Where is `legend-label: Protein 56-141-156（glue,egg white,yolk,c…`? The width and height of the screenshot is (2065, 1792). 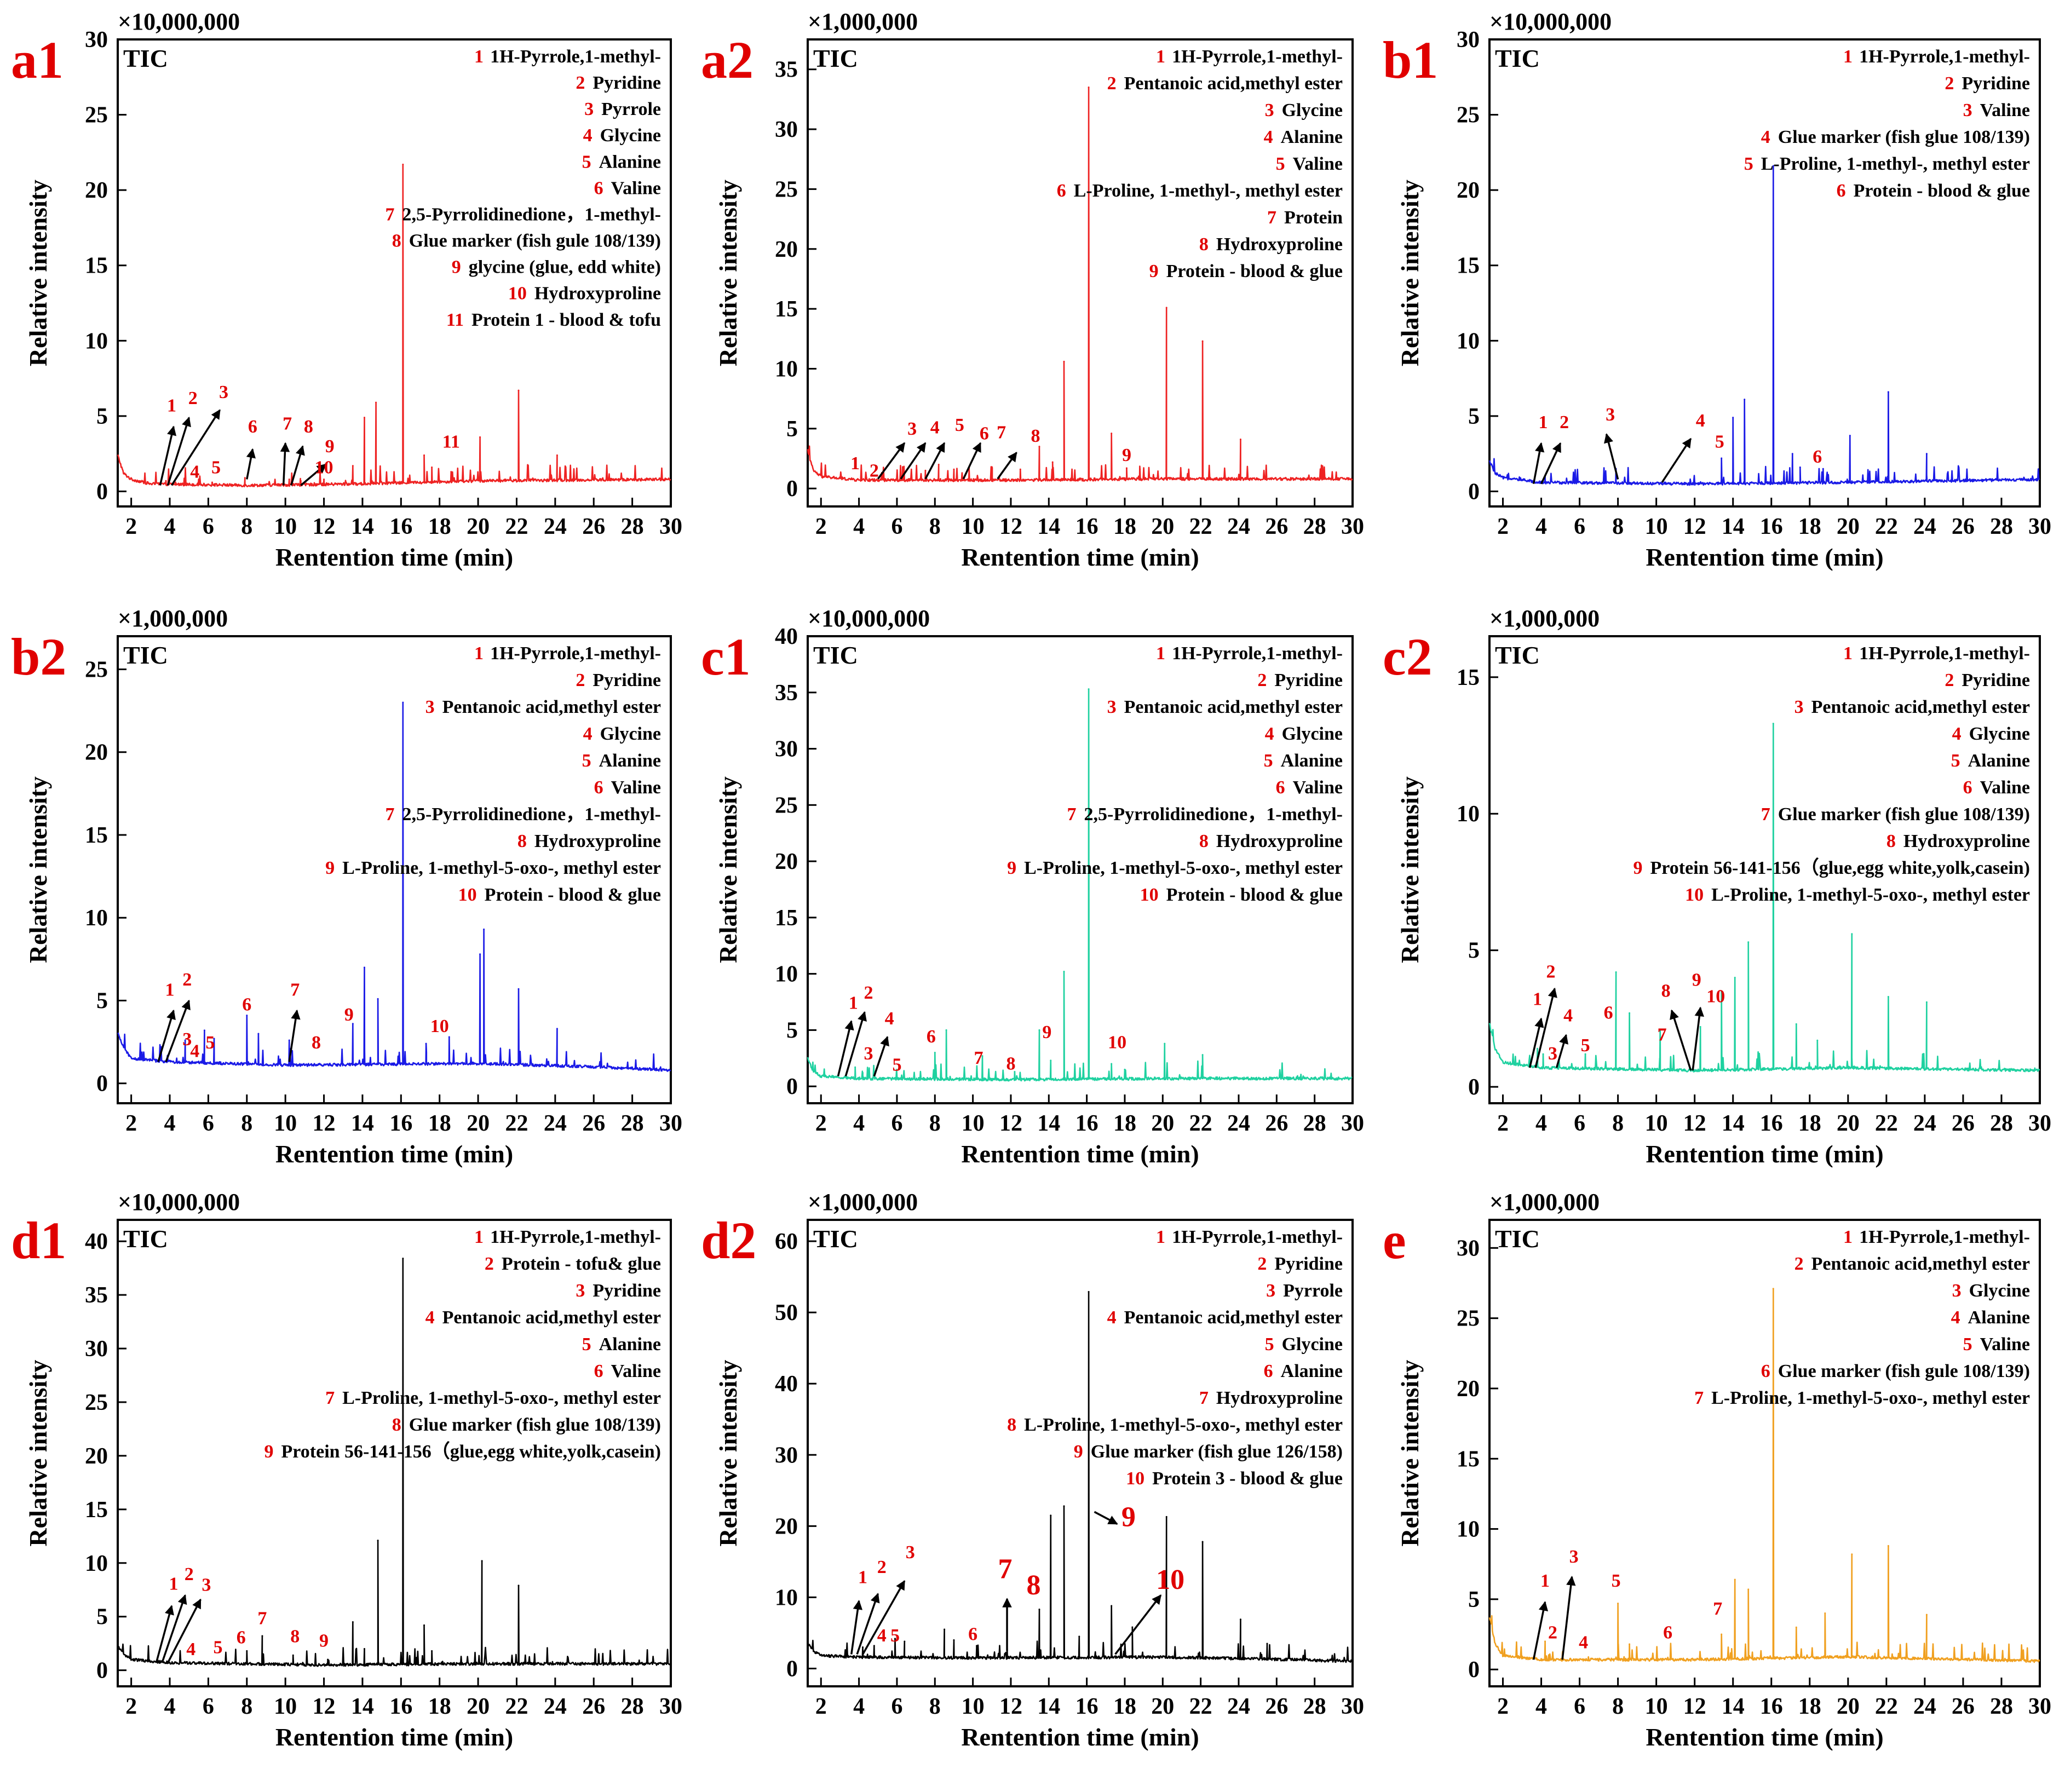 legend-label: Protein 56-141-156（glue,egg white,yolk,c… is located at coordinates (471, 1451).